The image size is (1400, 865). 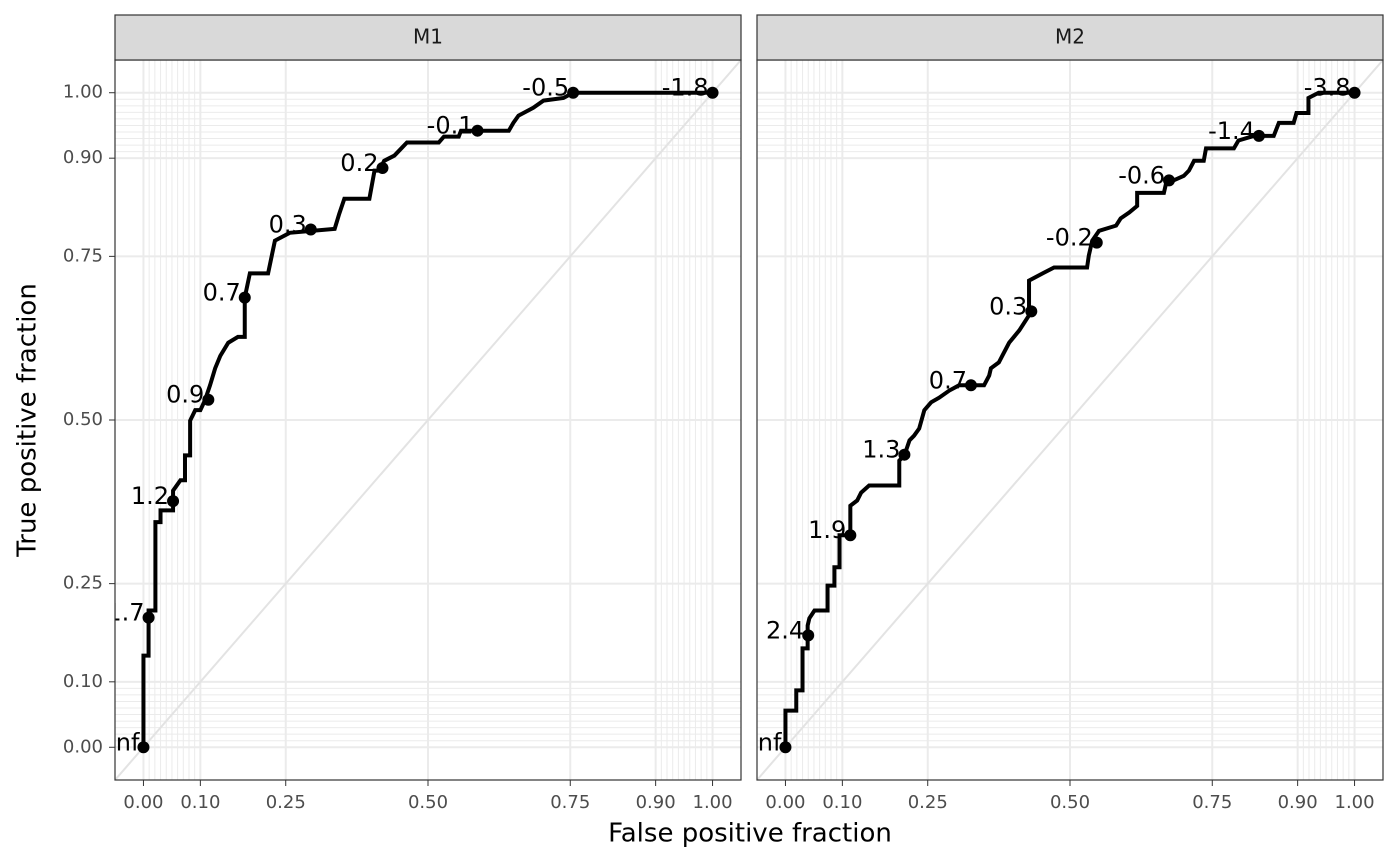 What do you see at coordinates (28, 420) in the screenshot?
I see `y-axis-title: True positive fraction` at bounding box center [28, 420].